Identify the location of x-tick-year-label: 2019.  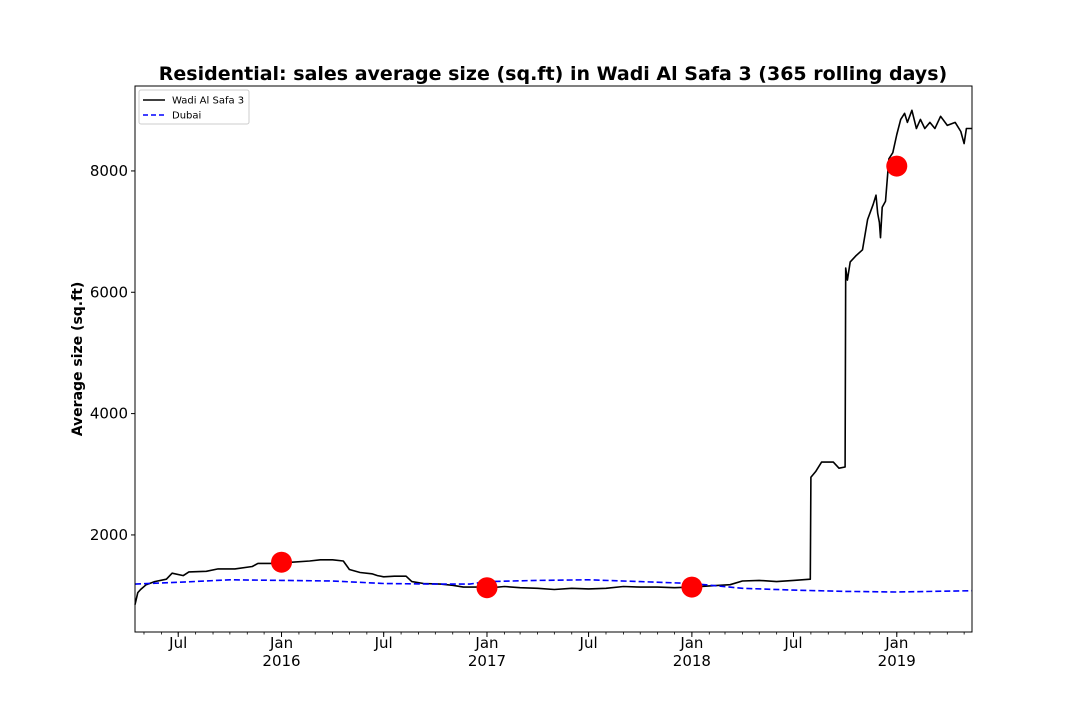
(897, 661).